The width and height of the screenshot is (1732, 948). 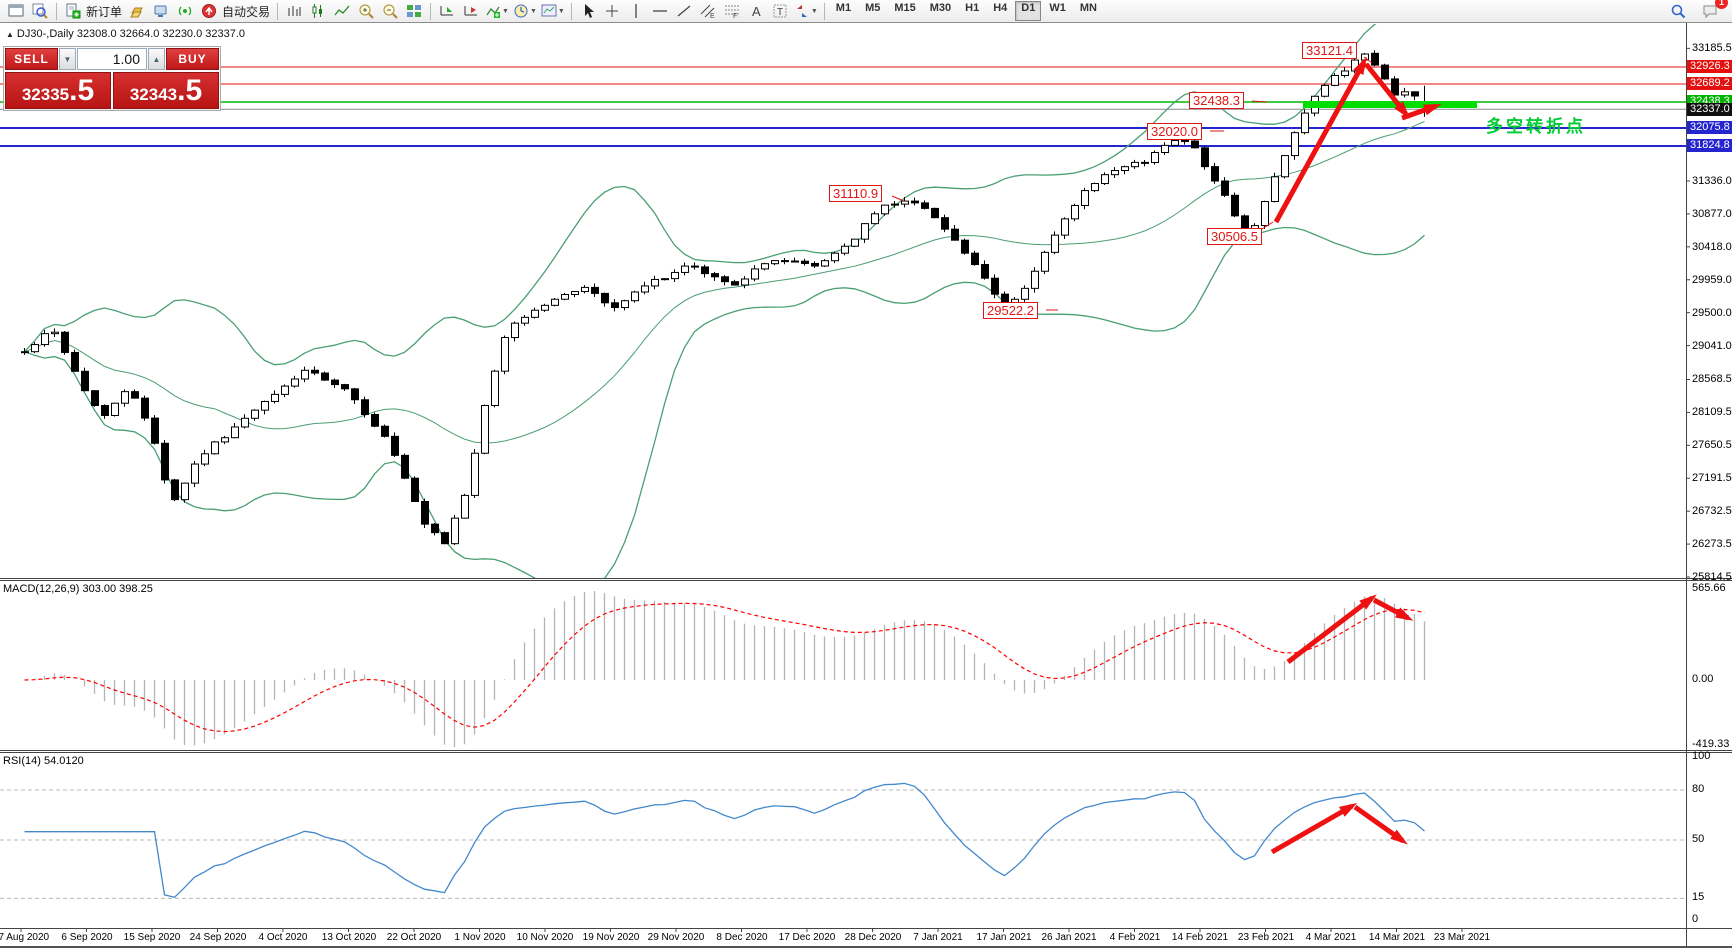 What do you see at coordinates (1678, 11) in the screenshot?
I see `search-button` at bounding box center [1678, 11].